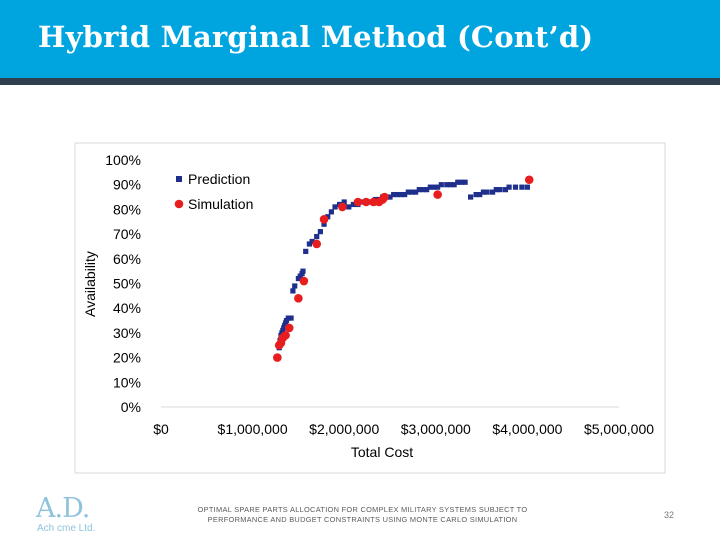 The width and height of the screenshot is (720, 540). I want to click on x-axis-label: Total Cost, so click(382, 452).